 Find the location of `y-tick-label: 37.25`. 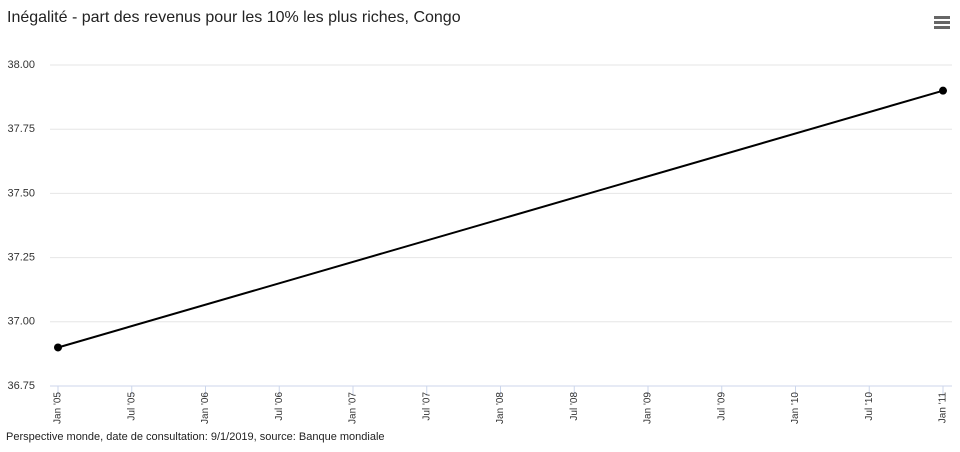

y-tick-label: 37.25 is located at coordinates (21, 258).